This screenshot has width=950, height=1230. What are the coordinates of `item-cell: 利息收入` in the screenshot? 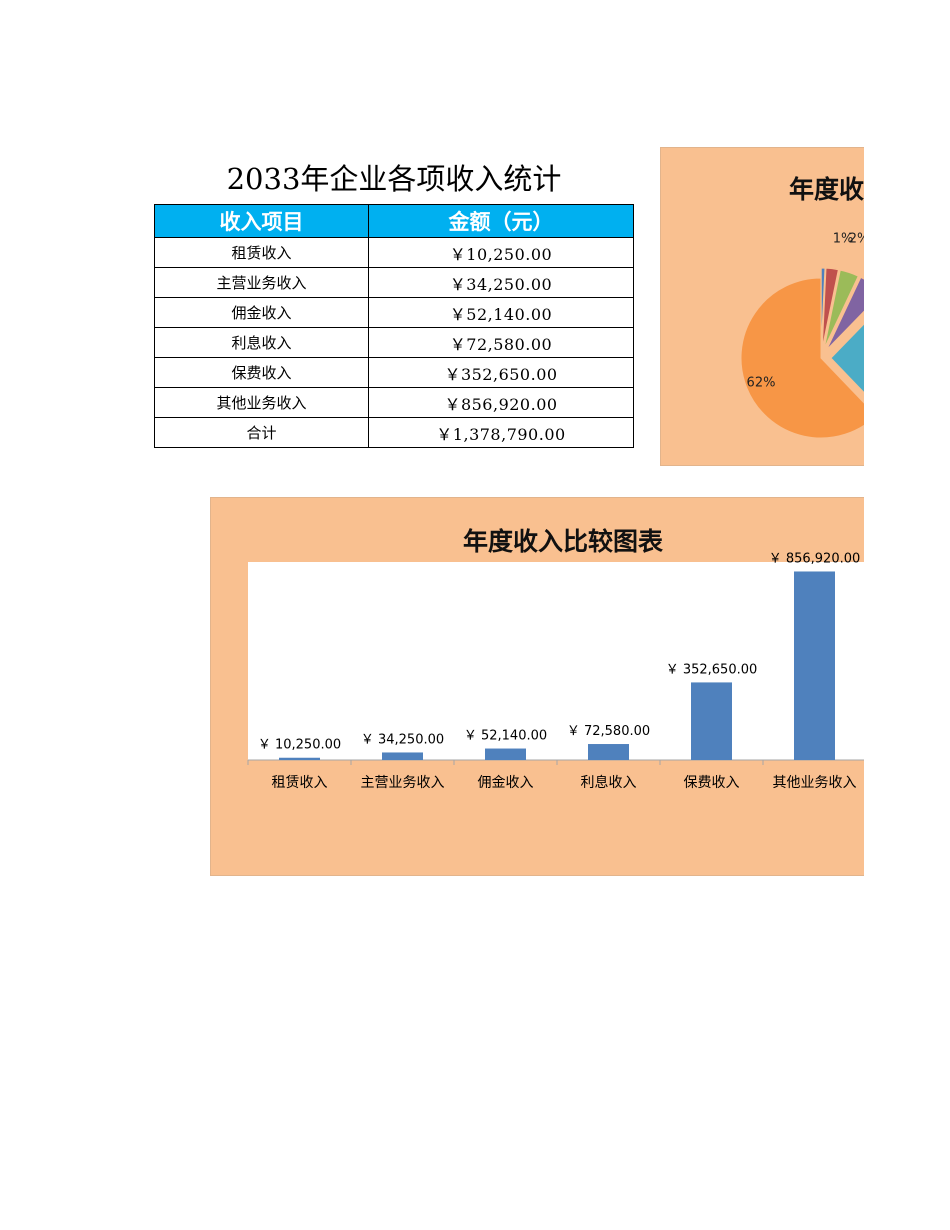 It's located at (261, 342).